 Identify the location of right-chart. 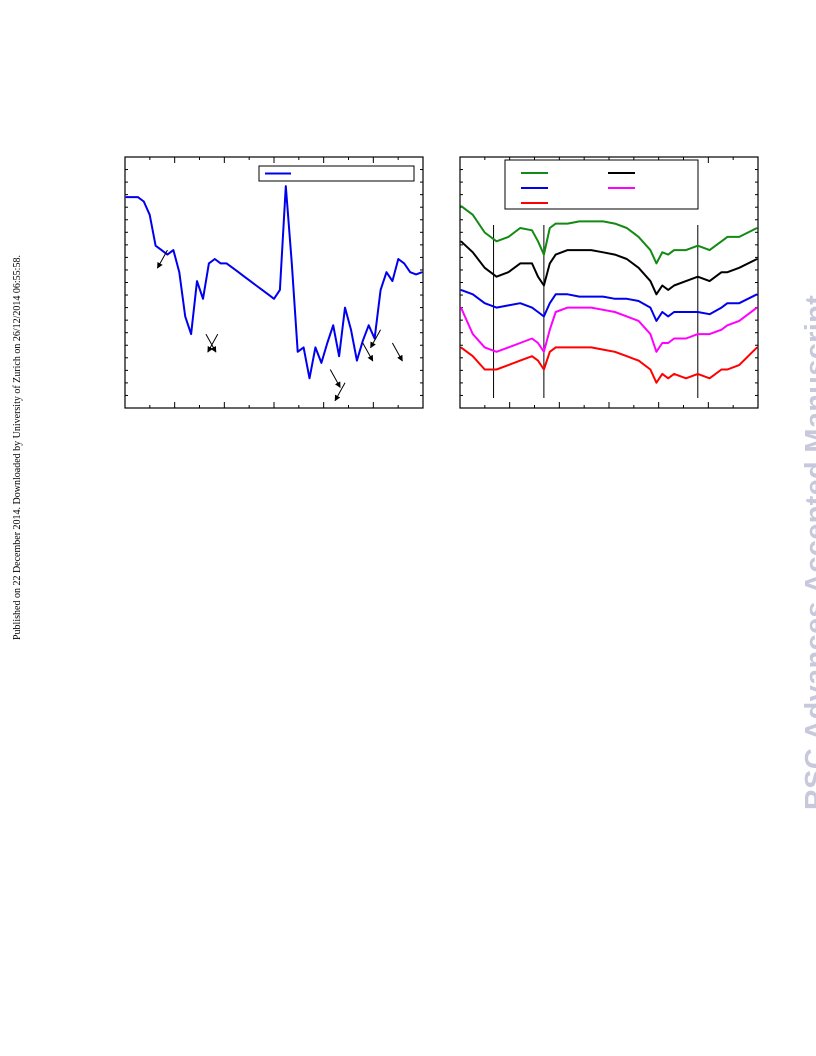
(609, 282).